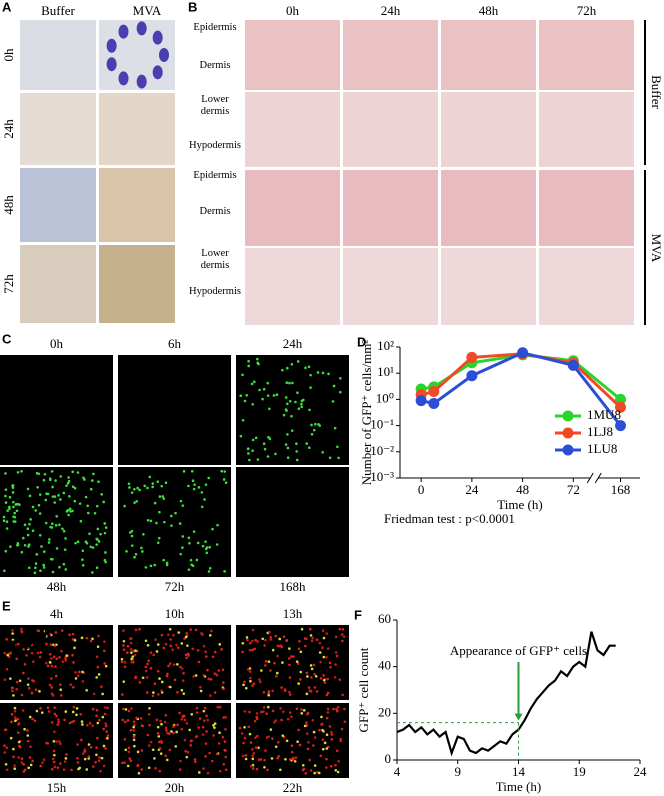 This screenshot has height=796, width=664. What do you see at coordinates (518, 717) in the screenshot?
I see `annotation-arrowhead` at bounding box center [518, 717].